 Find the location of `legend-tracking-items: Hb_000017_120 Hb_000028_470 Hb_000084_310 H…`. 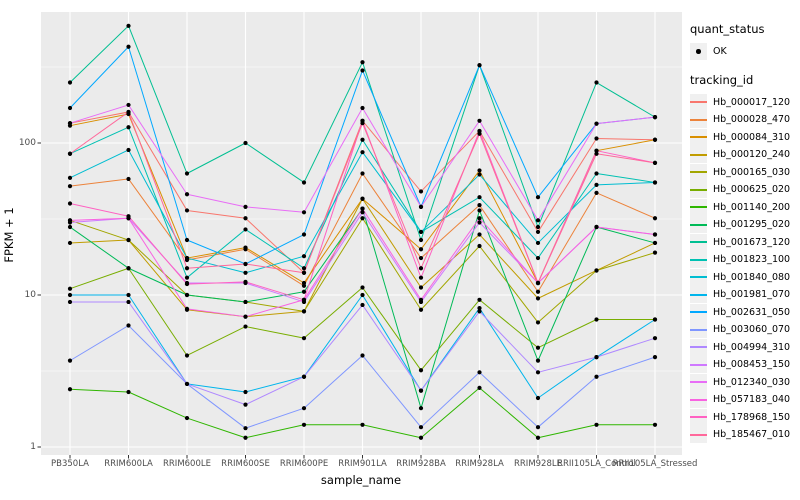

legend-tracking-items: Hb_000017_120 Hb_000028_470 Hb_000084_310 H… is located at coordinates (744, 268).